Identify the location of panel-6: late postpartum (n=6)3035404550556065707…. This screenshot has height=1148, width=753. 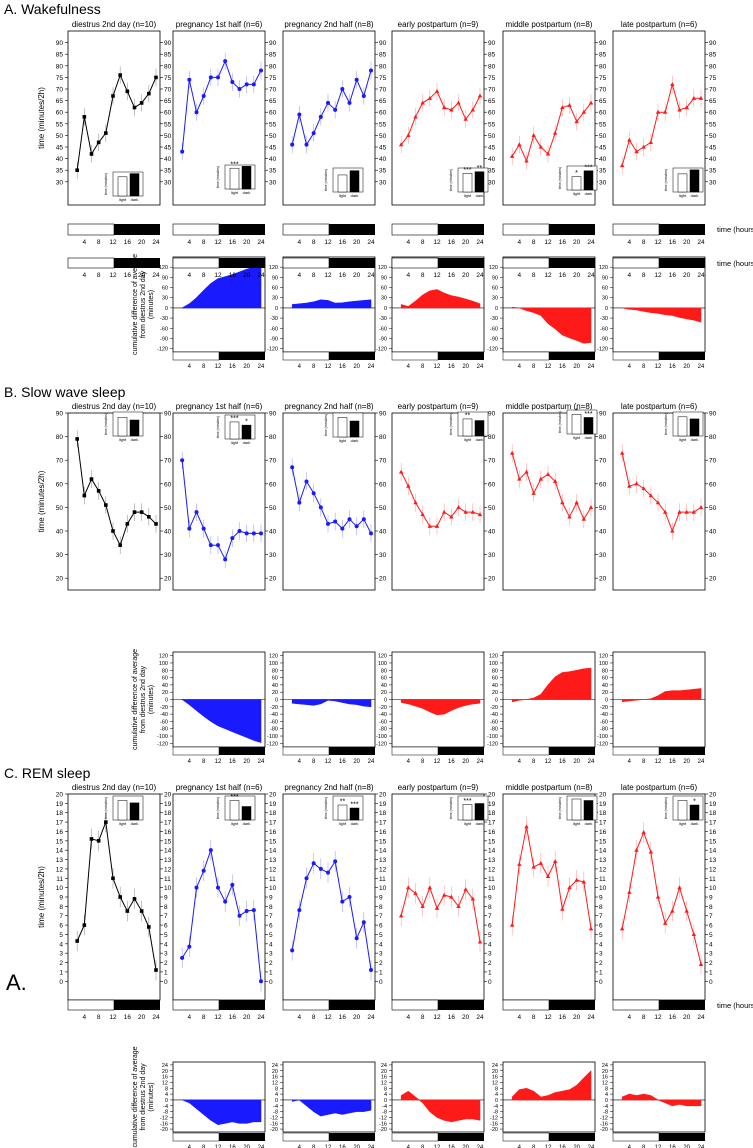
(675, 195).